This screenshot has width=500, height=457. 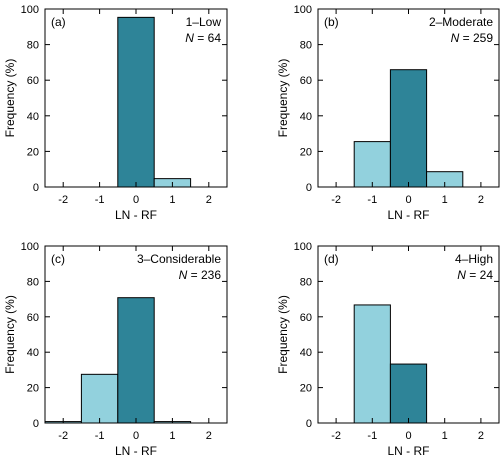 I want to click on hazard-level-label: 4–High, so click(x=474, y=259).